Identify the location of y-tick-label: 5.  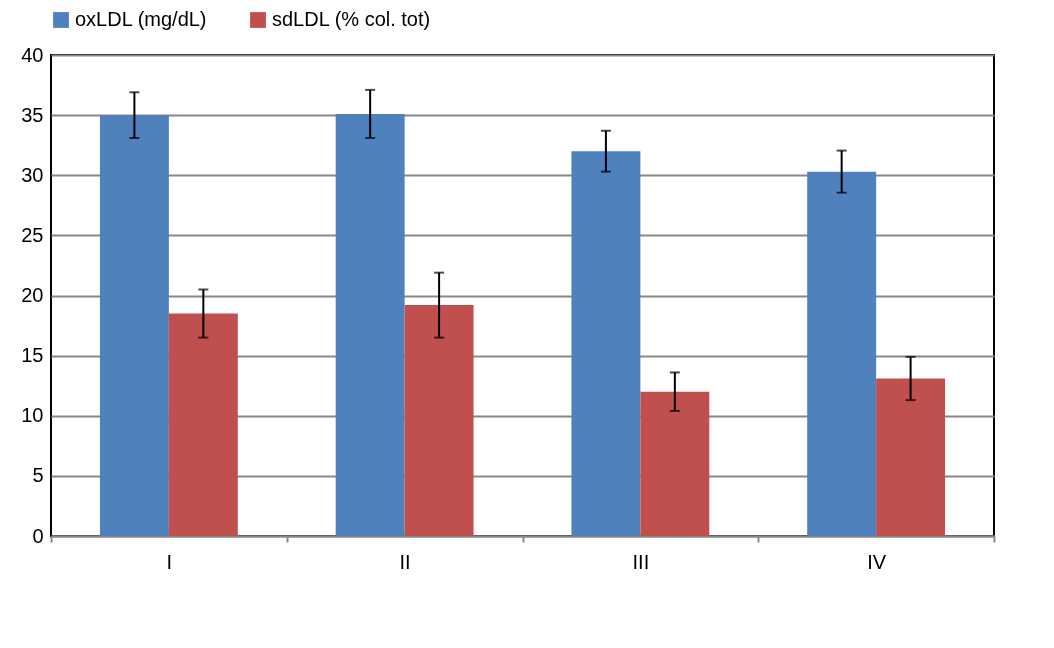
(38, 475).